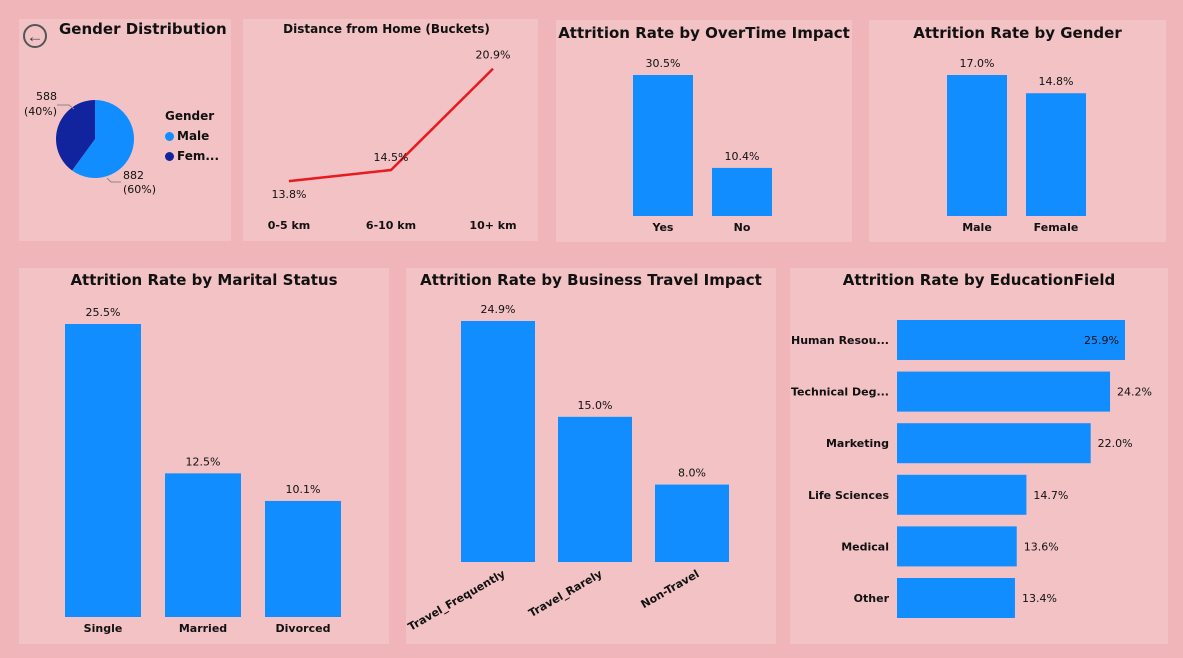 Image resolution: width=1183 pixels, height=658 pixels. I want to click on data-label: 12.5%, so click(203, 461).